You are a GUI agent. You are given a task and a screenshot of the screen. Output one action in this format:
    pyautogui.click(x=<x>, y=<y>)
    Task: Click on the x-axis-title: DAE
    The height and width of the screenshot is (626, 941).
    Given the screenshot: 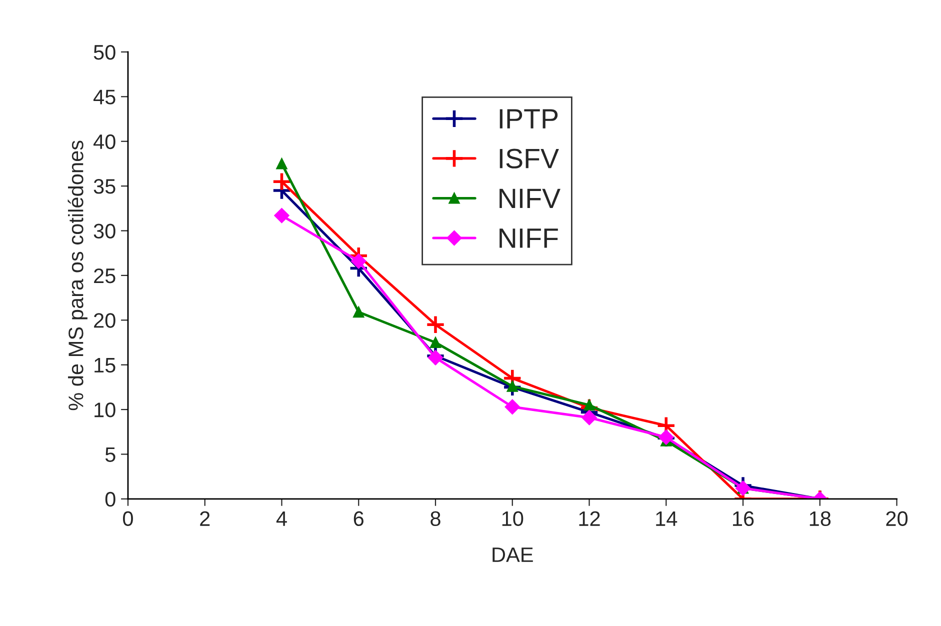 What is the action you would take?
    pyautogui.click(x=512, y=555)
    